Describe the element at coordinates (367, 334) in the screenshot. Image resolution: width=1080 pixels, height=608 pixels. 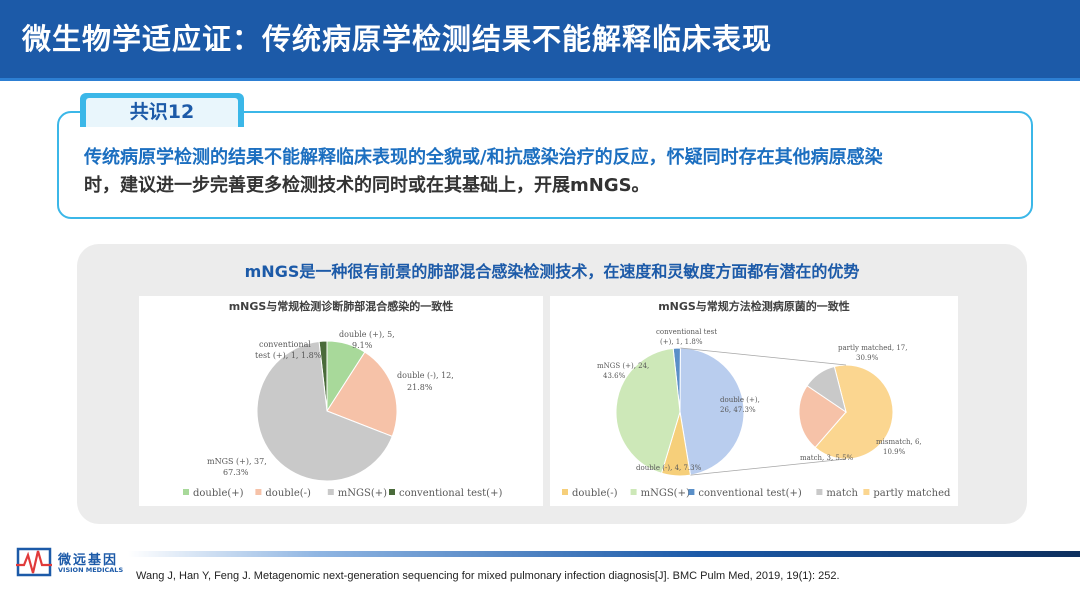
I see `data-label: double (+), 5,` at that location.